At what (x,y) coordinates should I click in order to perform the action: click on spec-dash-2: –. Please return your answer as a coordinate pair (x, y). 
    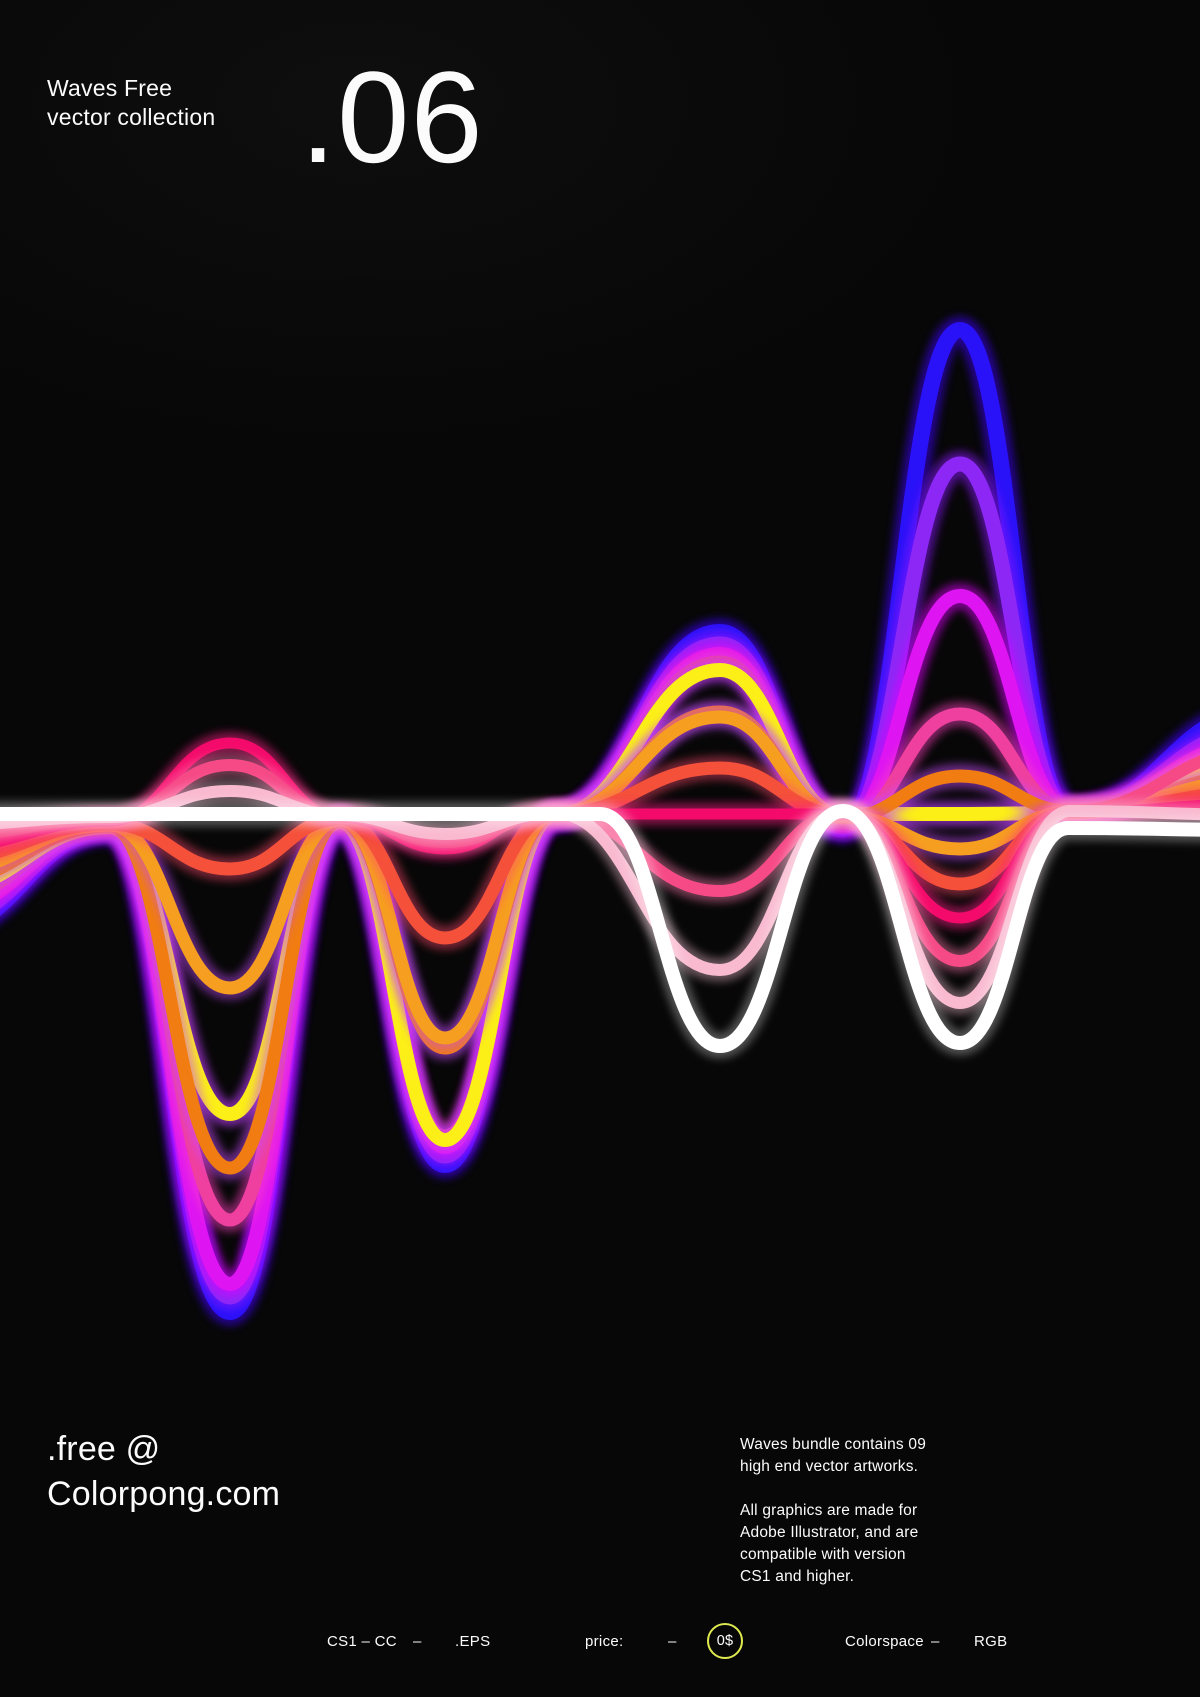
    Looking at the image, I should click on (672, 1641).